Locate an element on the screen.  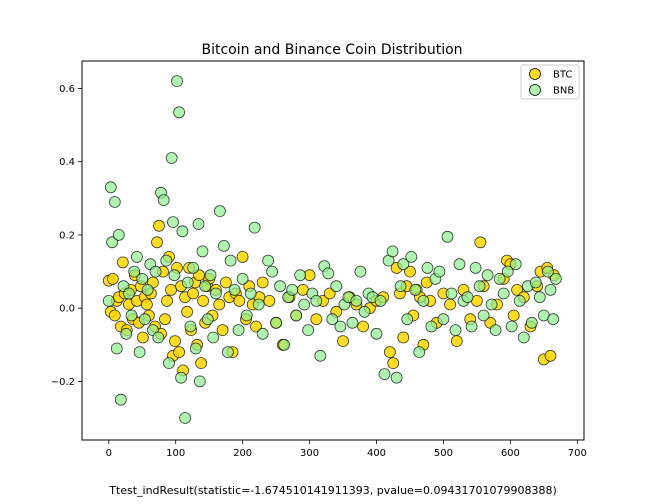
legend-marker-bnb is located at coordinates (535, 90).